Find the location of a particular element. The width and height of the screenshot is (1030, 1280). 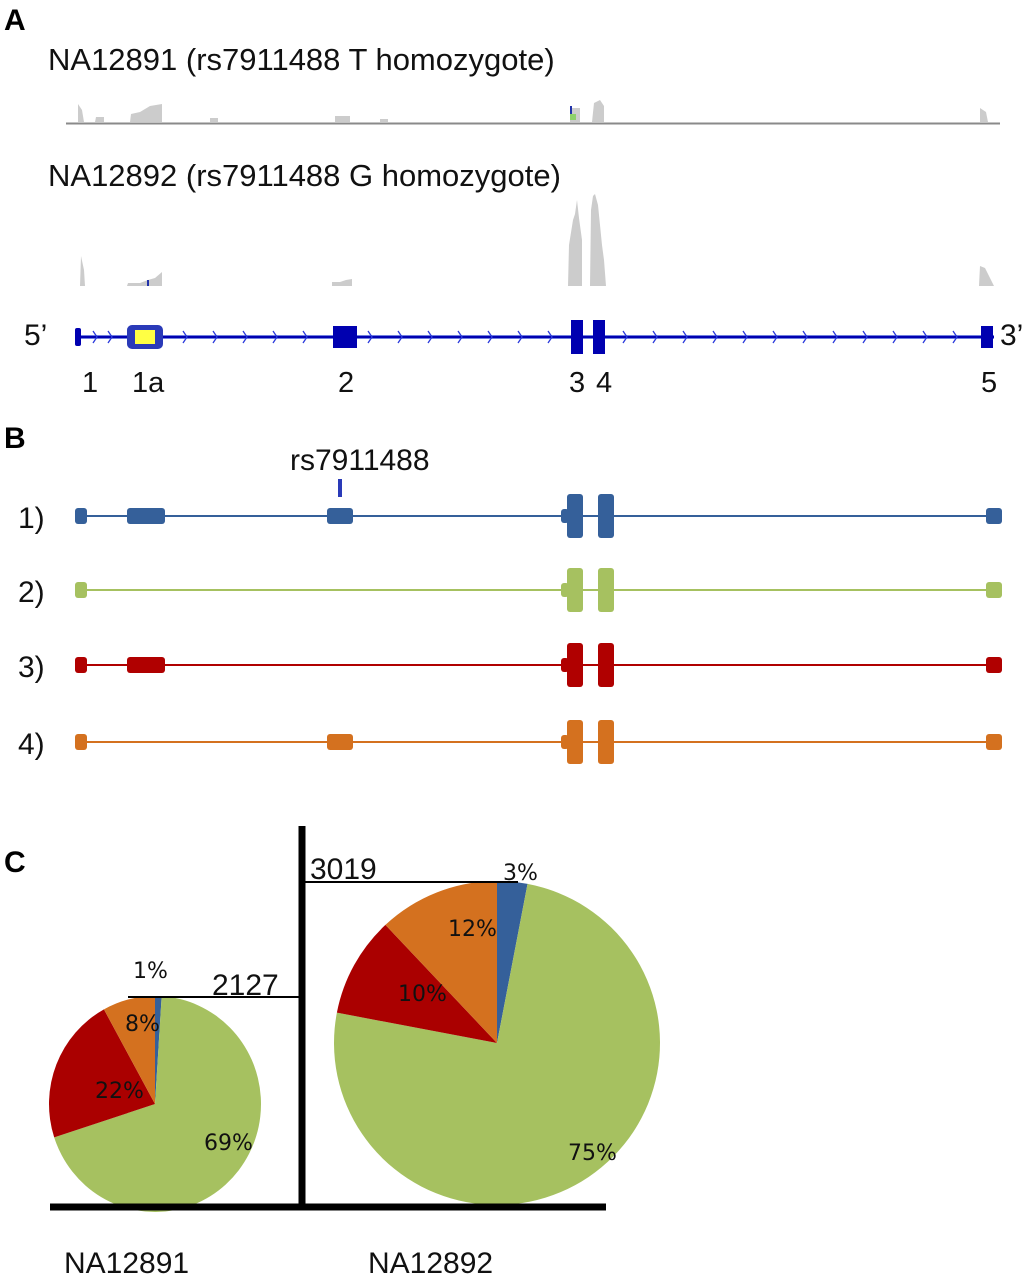

total-count: 3019 is located at coordinates (343, 869).